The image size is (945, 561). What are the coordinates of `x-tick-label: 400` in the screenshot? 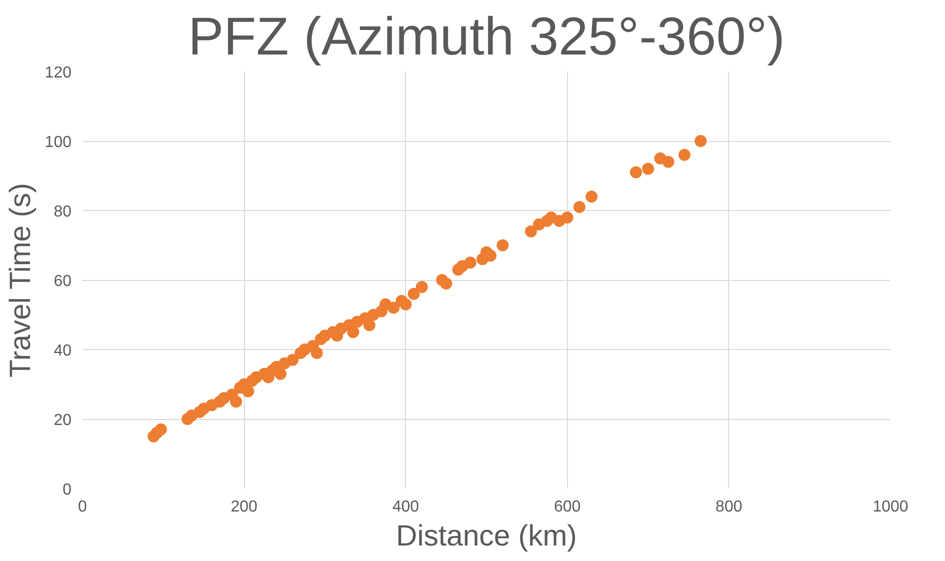 It's located at (406, 507).